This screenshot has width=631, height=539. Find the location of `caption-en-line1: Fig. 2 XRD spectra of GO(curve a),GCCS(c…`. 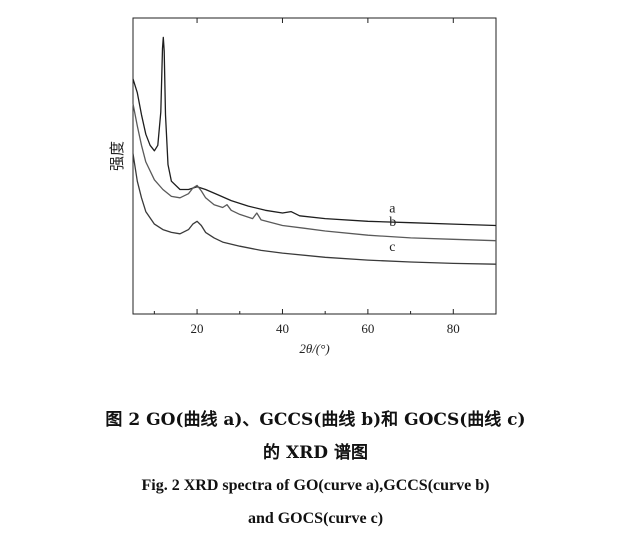

caption-en-line1: Fig. 2 XRD spectra of GO(curve a),GCCS(c… is located at coordinates (315, 485).